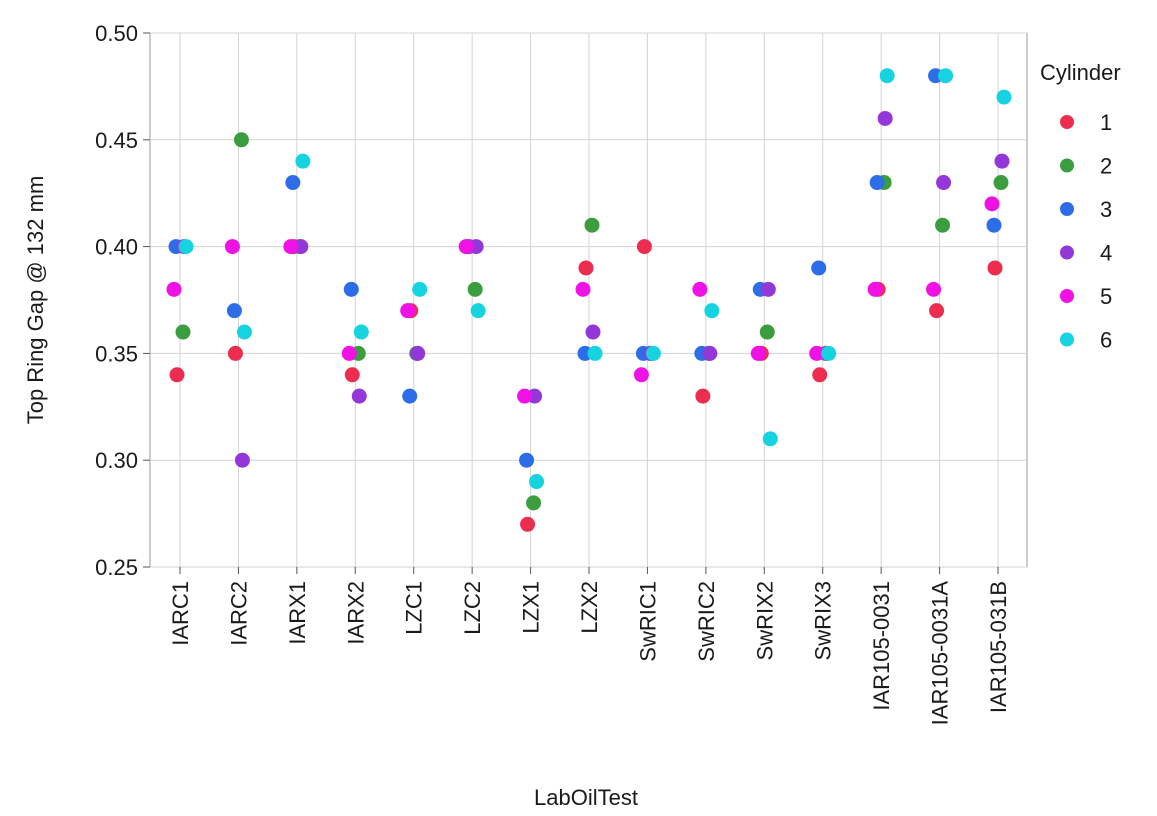  What do you see at coordinates (414, 608) in the screenshot?
I see `x-tick-label: LZC1` at bounding box center [414, 608].